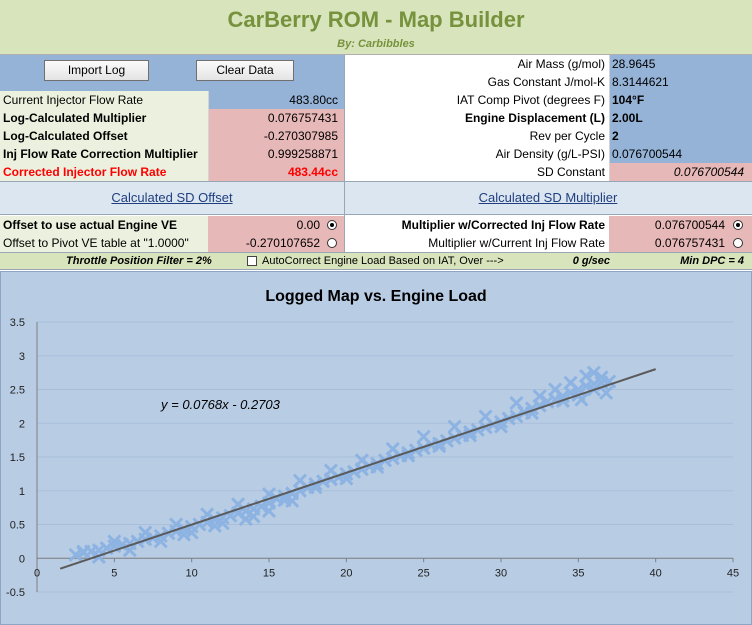 This screenshot has width=752, height=625. What do you see at coordinates (100, 154) in the screenshot?
I see `inj-flow-correction-label: Inj Flow Rate Correction Multiplier` at bounding box center [100, 154].